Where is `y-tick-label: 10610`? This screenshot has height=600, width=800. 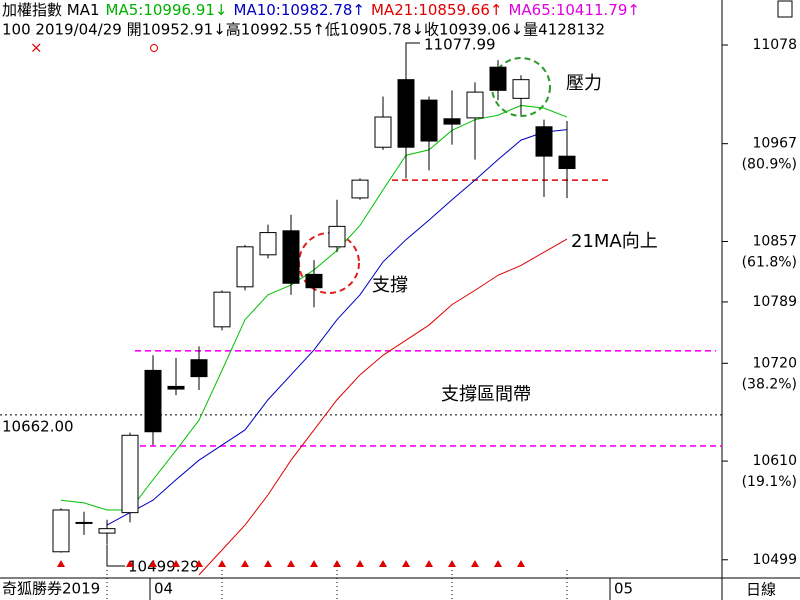
y-tick-label: 10610 is located at coordinates (774, 461).